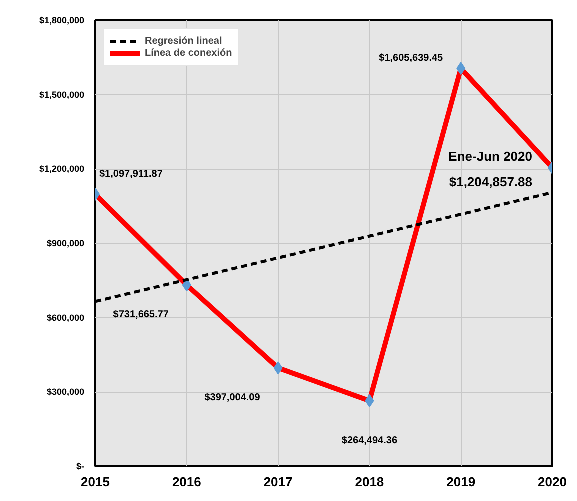  Describe the element at coordinates (132, 174) in the screenshot. I see `data-label: $1,097,911.87` at that location.